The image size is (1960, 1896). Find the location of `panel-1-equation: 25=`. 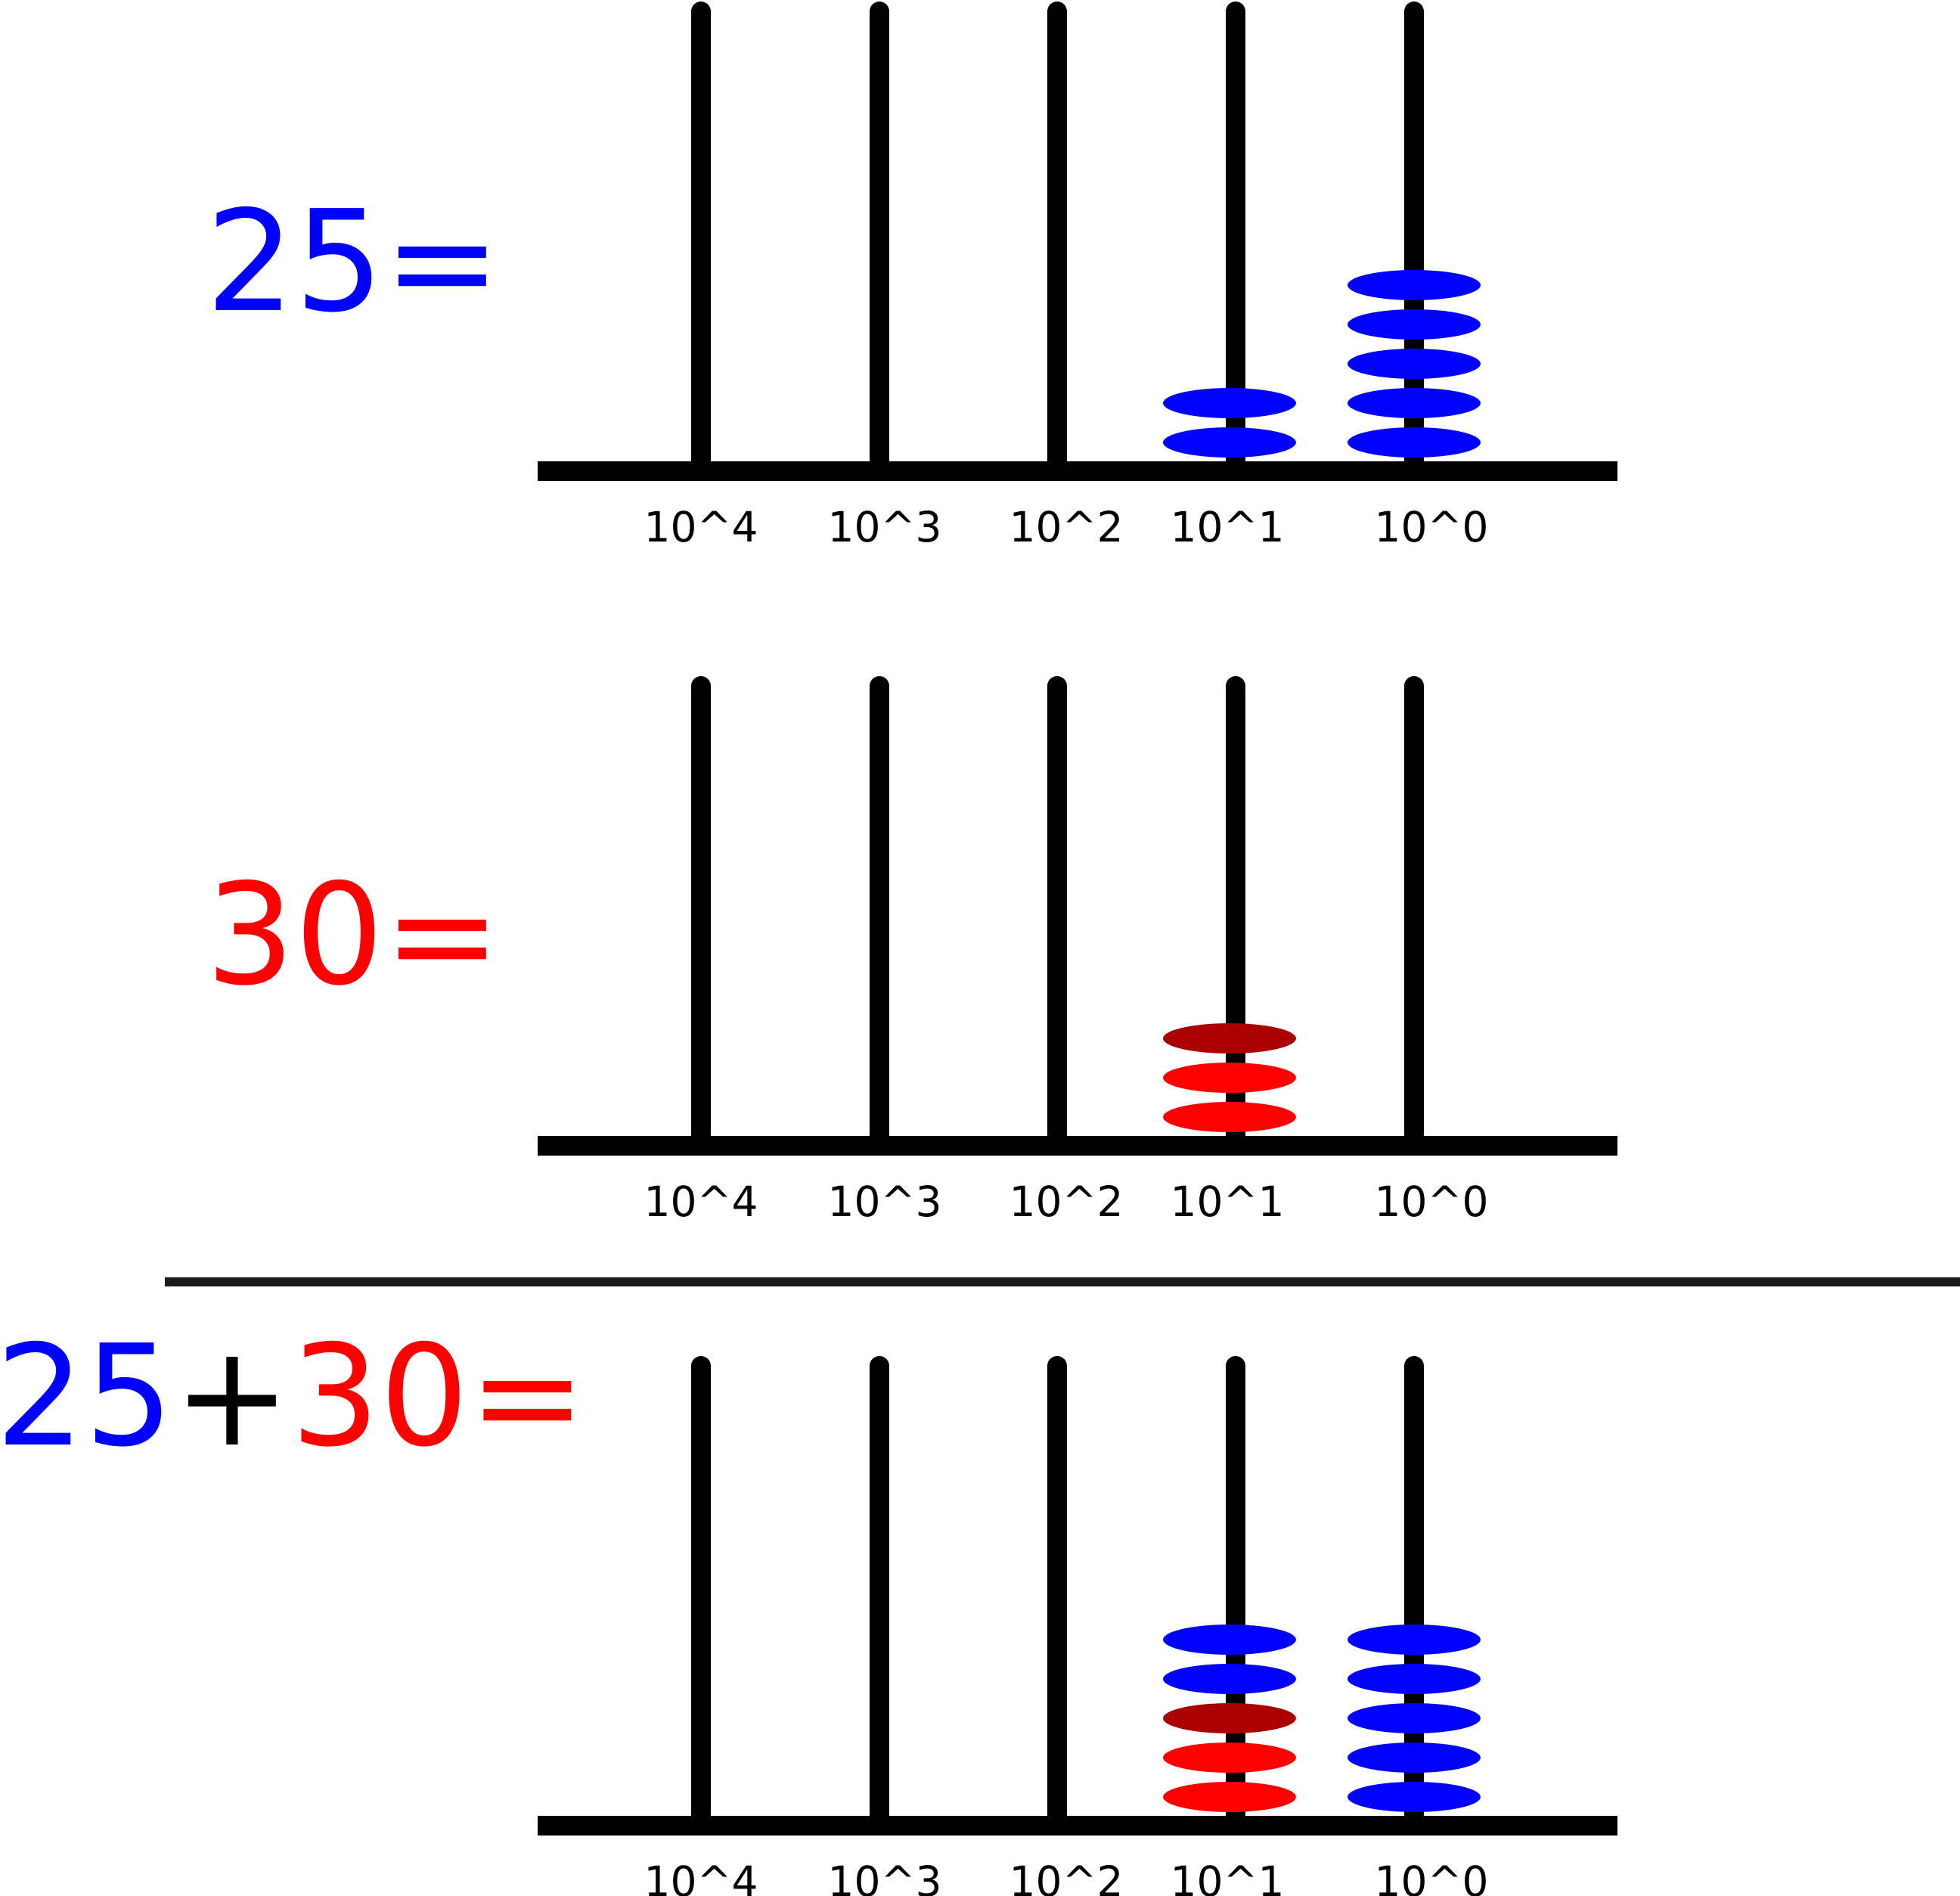

panel-1-equation: 25= is located at coordinates (354, 261).